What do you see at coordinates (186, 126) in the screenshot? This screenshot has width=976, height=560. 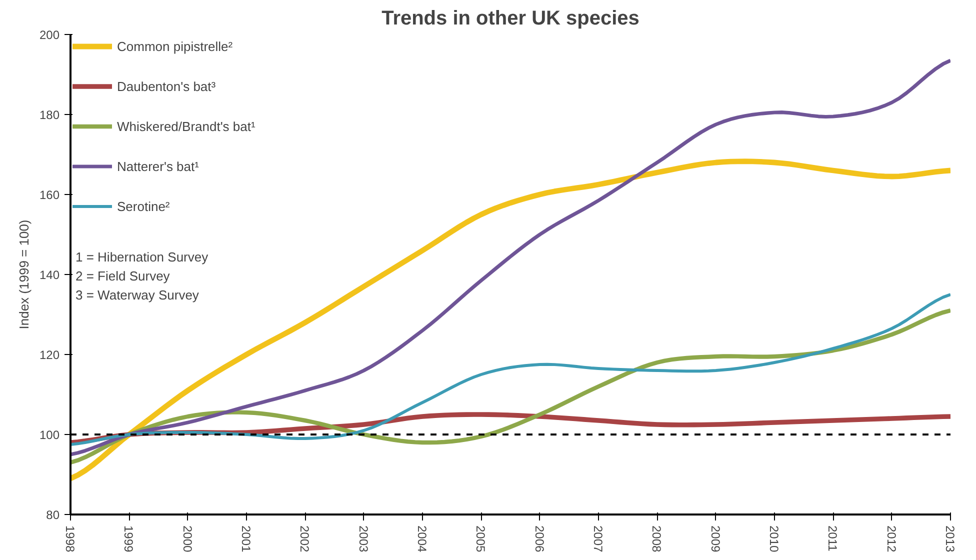 I see `legend-label: Whiskered/Brandt's bat¹` at bounding box center [186, 126].